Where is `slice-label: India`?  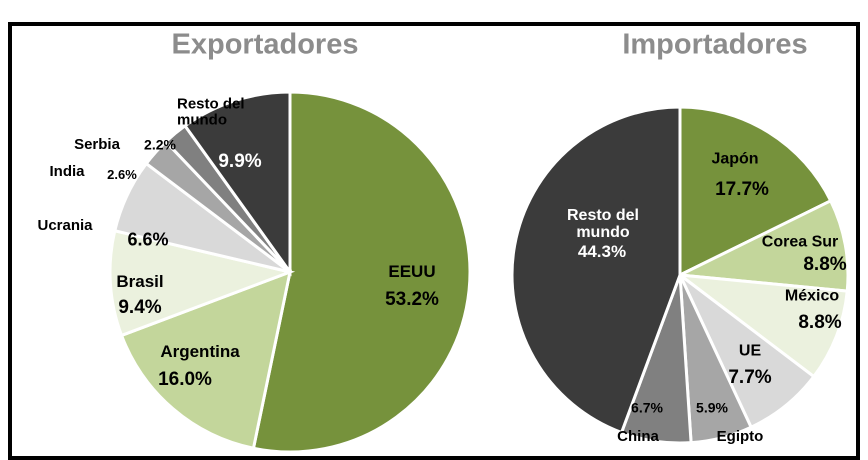 slice-label: India is located at coordinates (67, 172).